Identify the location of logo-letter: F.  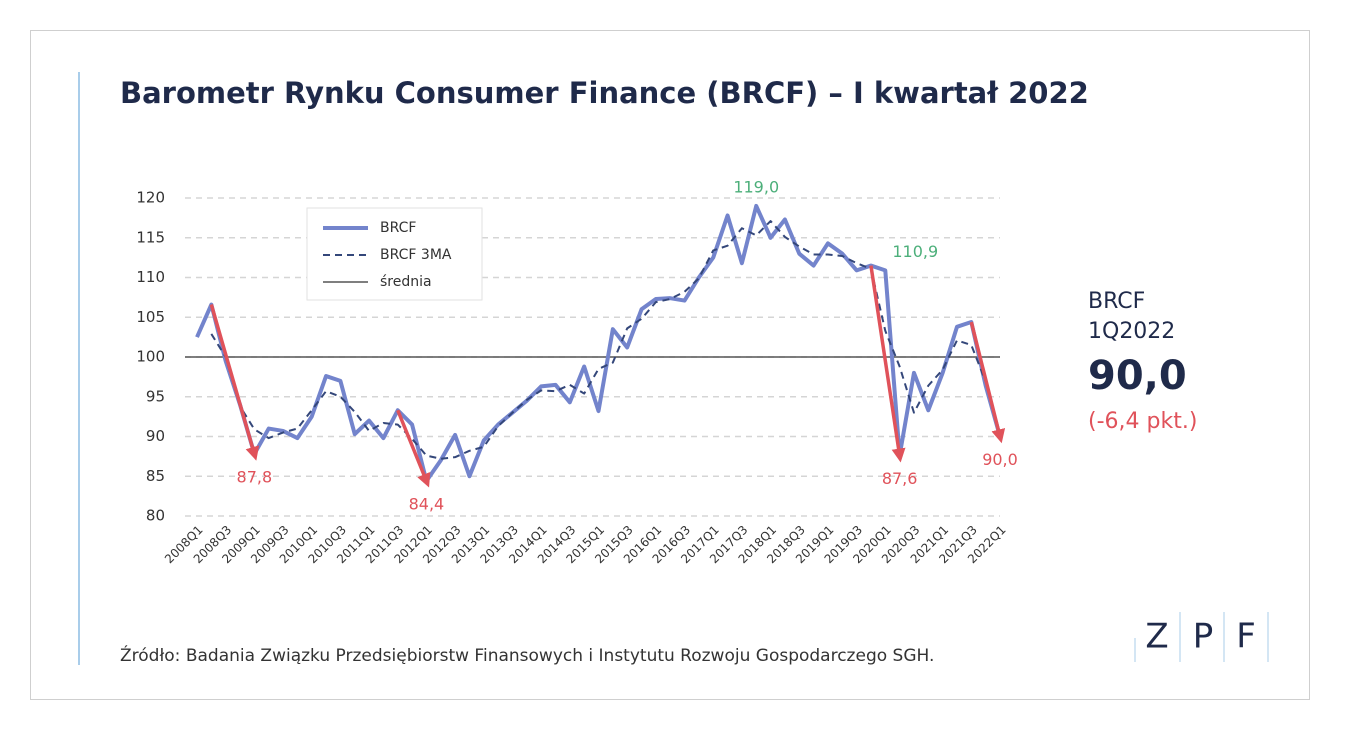
(1246, 637).